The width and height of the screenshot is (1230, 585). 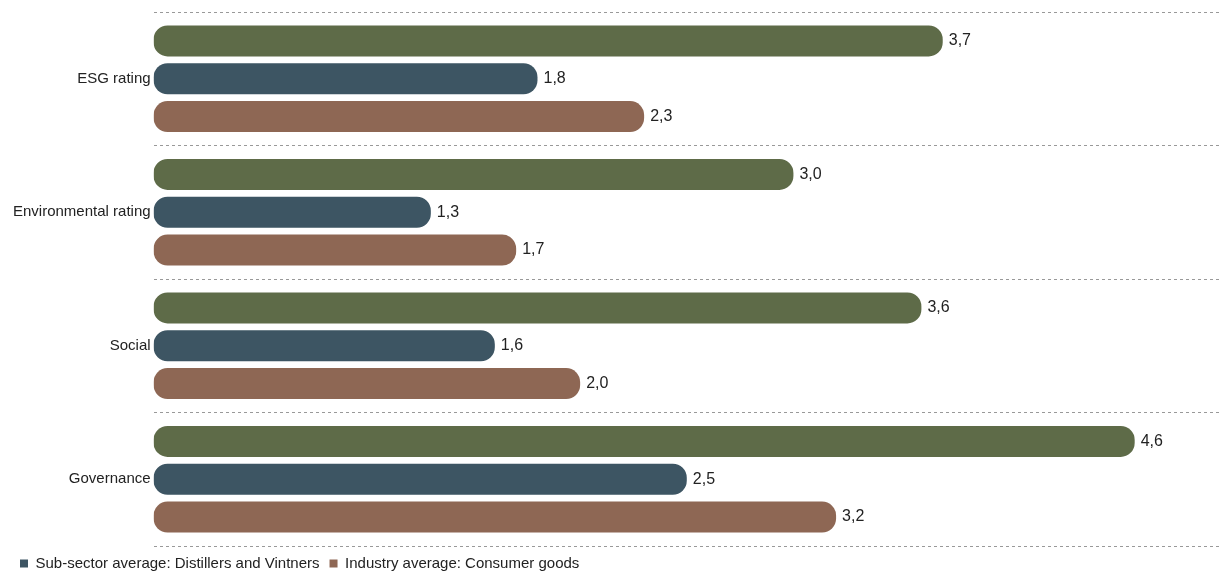 What do you see at coordinates (177, 562) in the screenshot?
I see `legend-label: Sub-sector average: Distillers and Vintners` at bounding box center [177, 562].